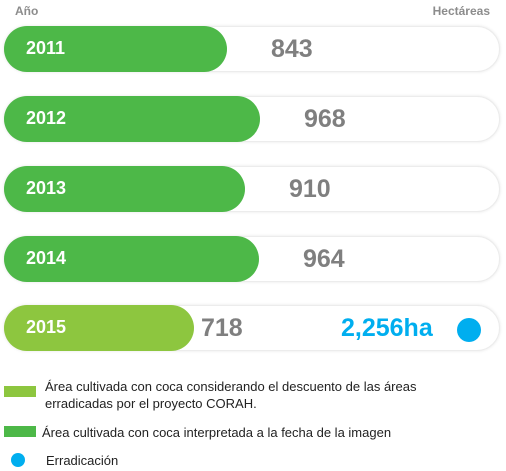 This screenshot has width=506, height=471. Describe the element at coordinates (469, 330) in the screenshot. I see `erradicacion-dot` at that location.